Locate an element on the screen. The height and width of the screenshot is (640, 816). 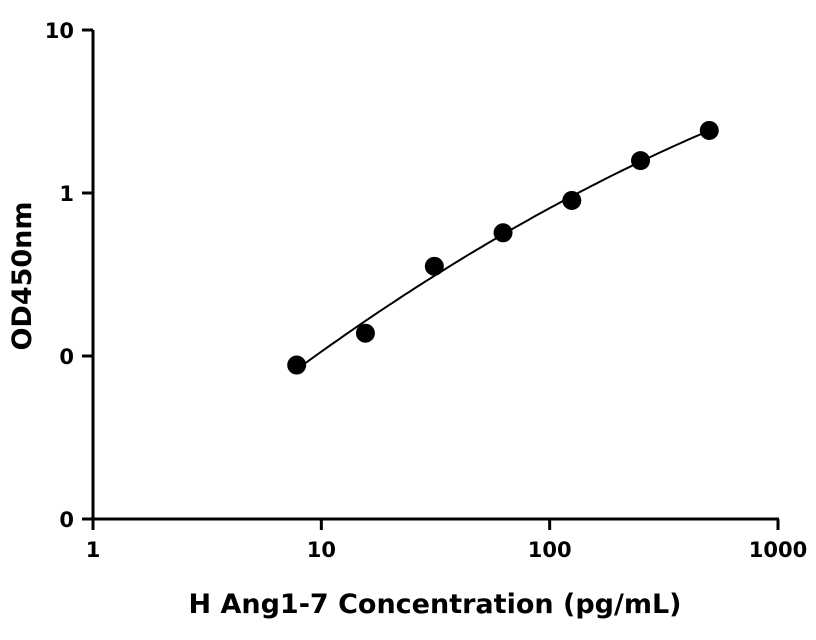
x-tick-label: 1 is located at coordinates (93, 550).